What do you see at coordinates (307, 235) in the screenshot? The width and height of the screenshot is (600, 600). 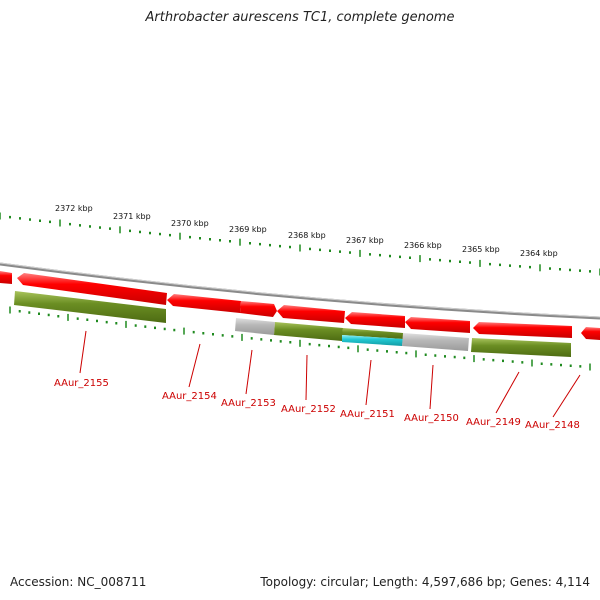 I see `scale-label: 2368 kbp` at bounding box center [307, 235].